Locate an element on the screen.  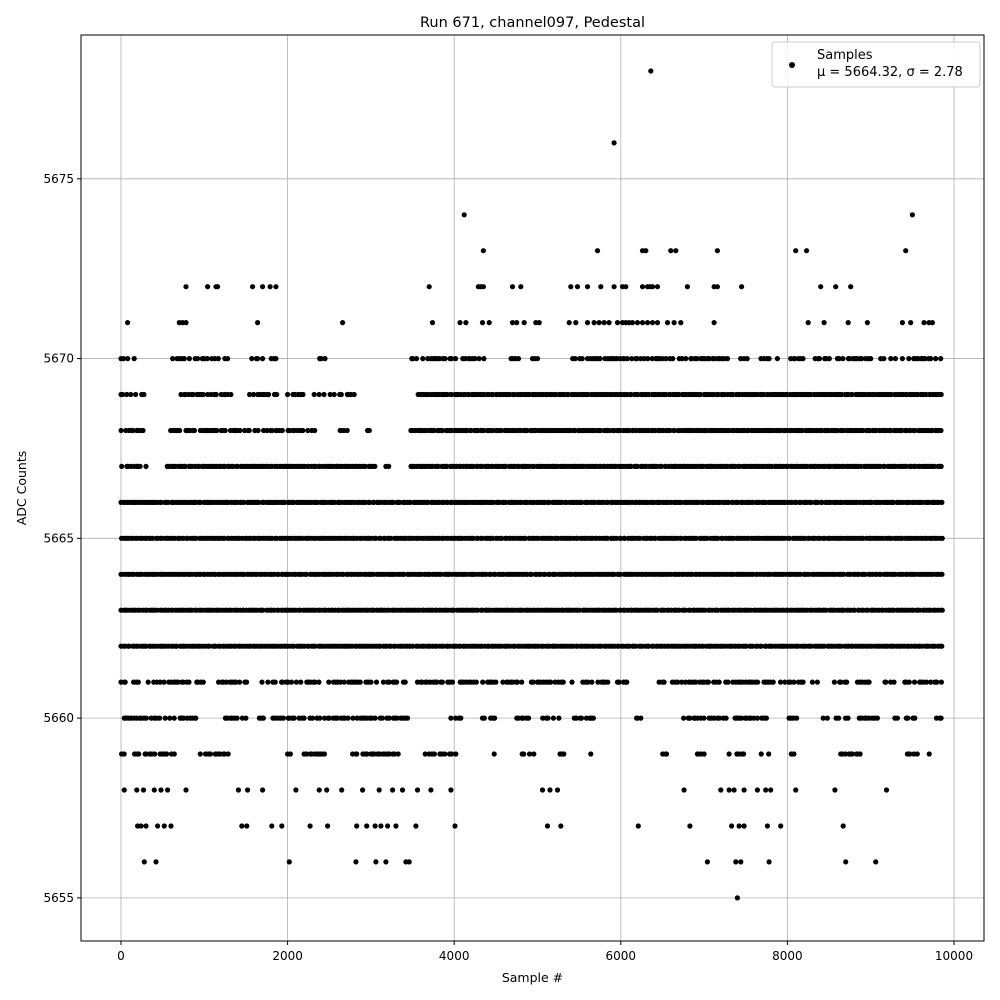
x-tick-label: 10000 is located at coordinates (954, 956).